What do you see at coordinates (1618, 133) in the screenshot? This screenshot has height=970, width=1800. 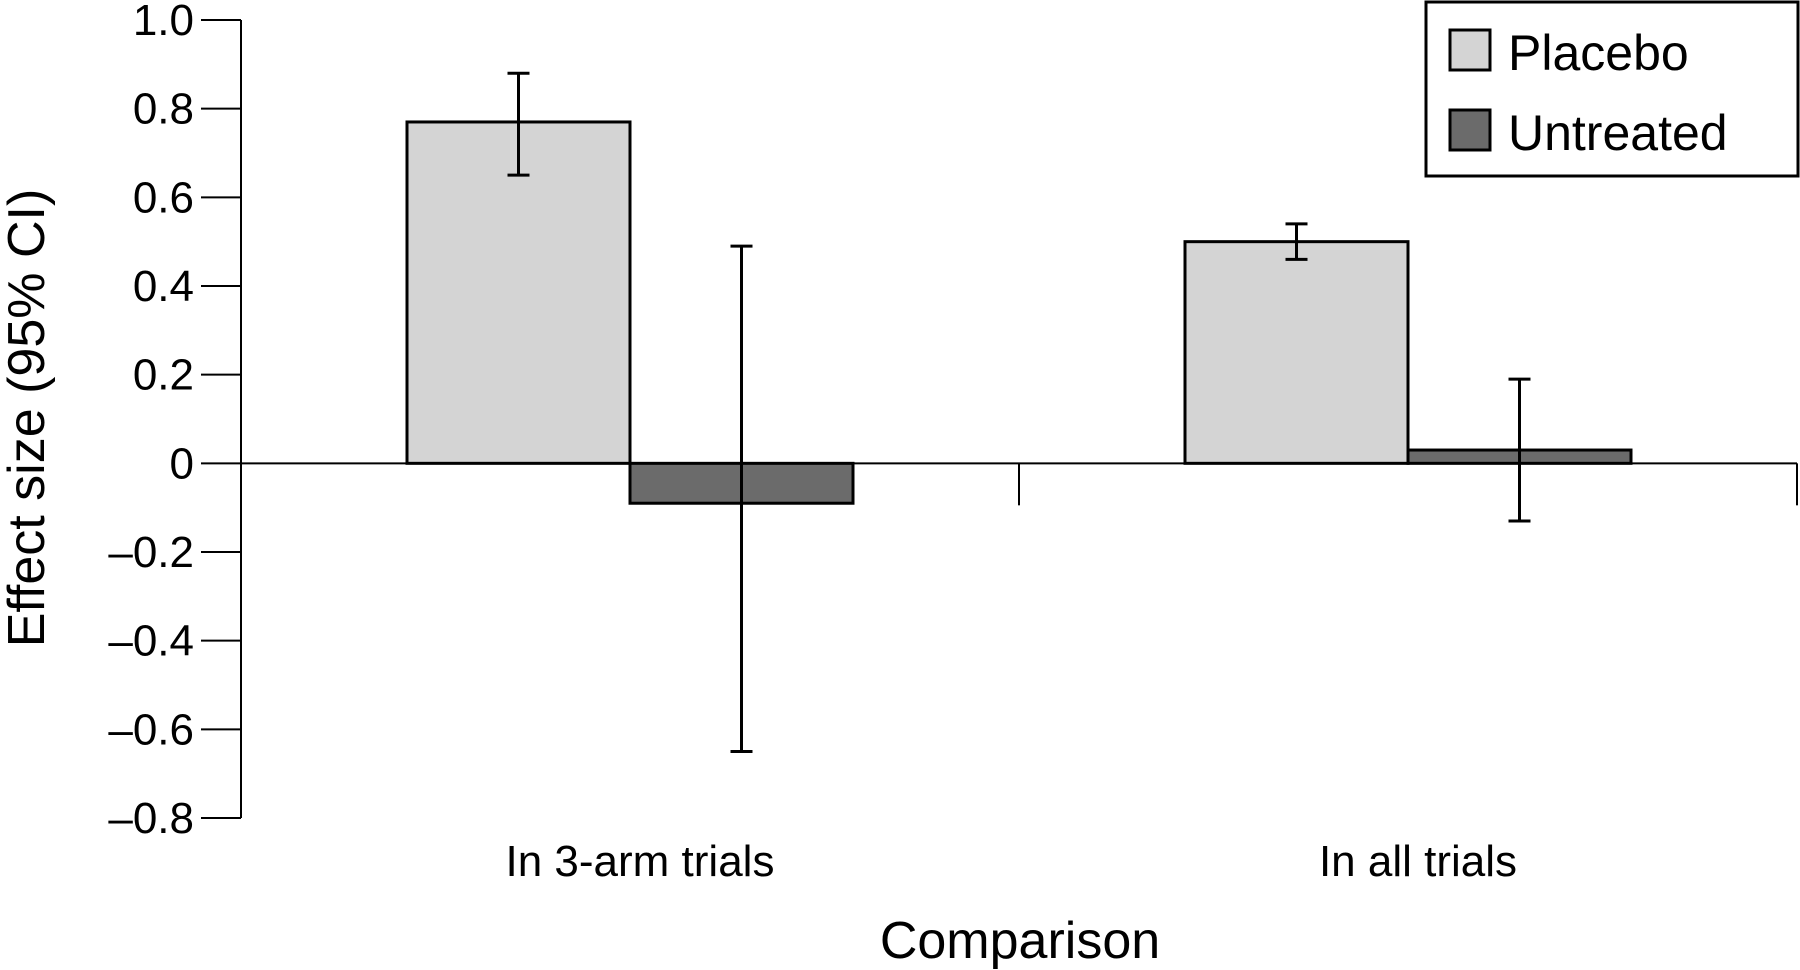 I see `legend-label-untreated: Untreated` at bounding box center [1618, 133].